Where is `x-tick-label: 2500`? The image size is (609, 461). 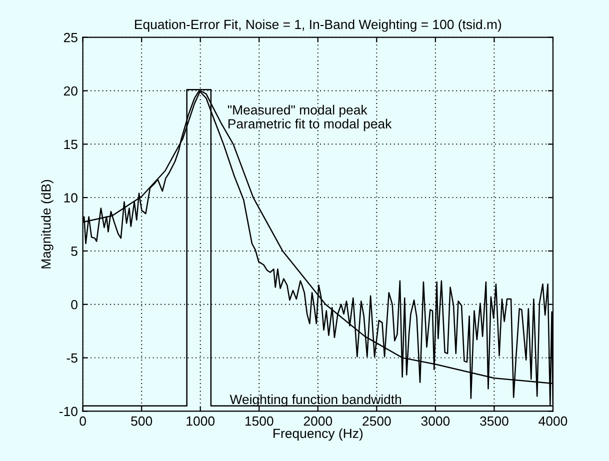 x-tick-label: 2500 is located at coordinates (376, 421).